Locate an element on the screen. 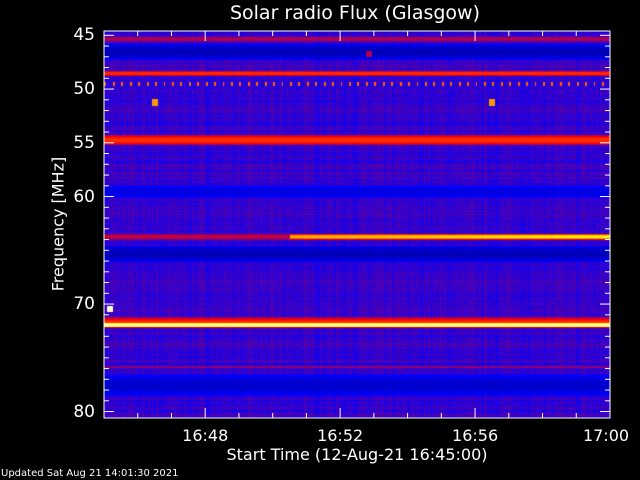  y-tick-label: 70 is located at coordinates (84, 304).